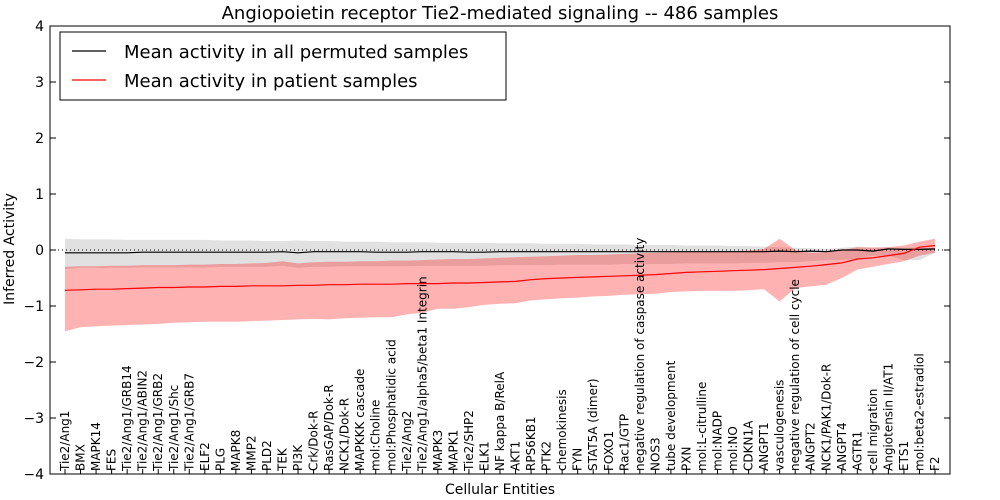 The width and height of the screenshot is (1000, 500). What do you see at coordinates (251, 453) in the screenshot?
I see `category-label: MMP2` at bounding box center [251, 453].